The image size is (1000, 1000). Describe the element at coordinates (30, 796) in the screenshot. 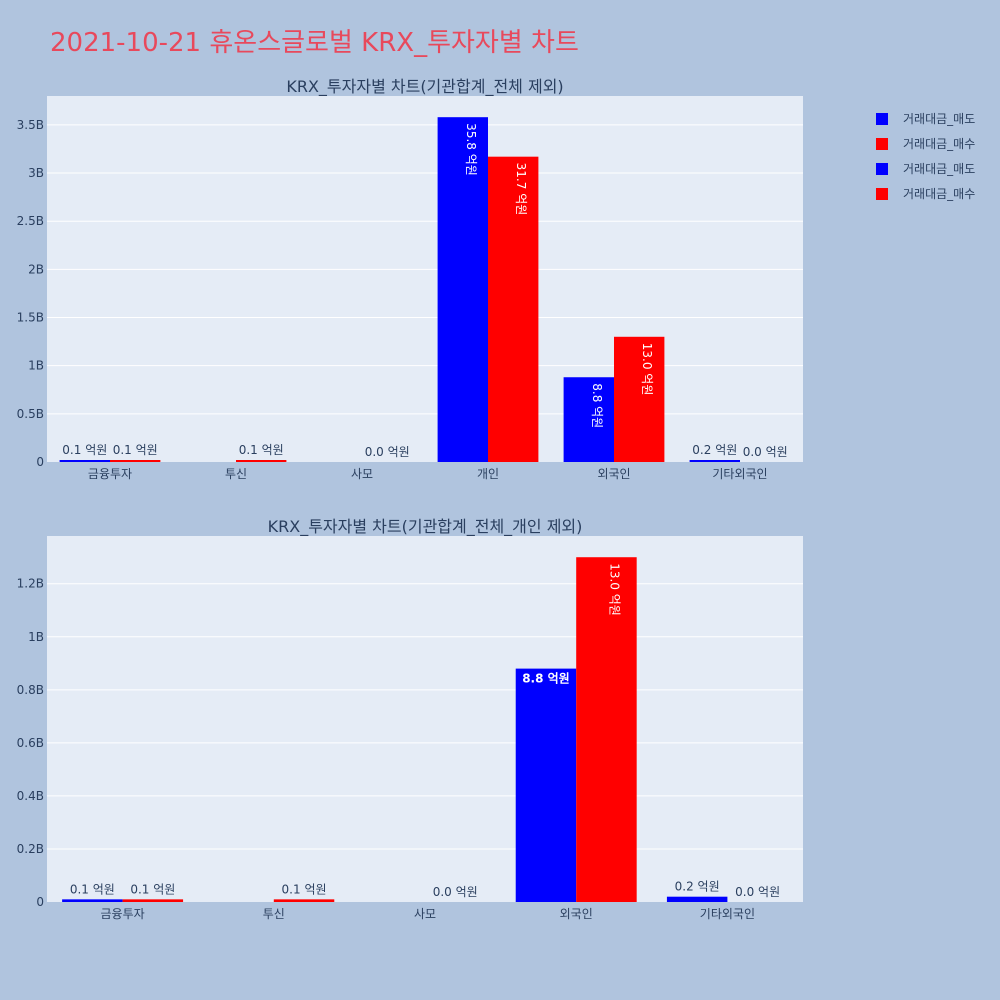

I see `y-tick-label: 0.4B` at that location.